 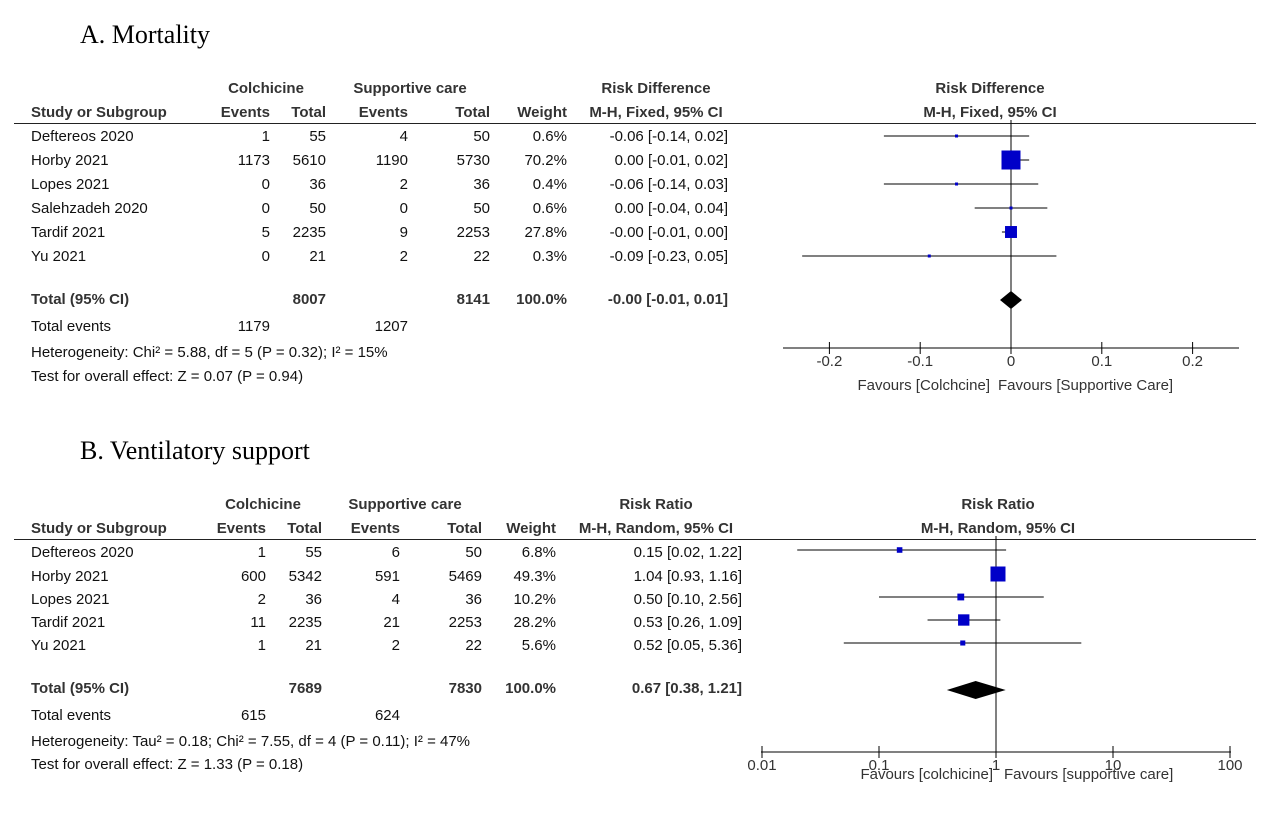 What do you see at coordinates (635, 123) in the screenshot?
I see `header-divider` at bounding box center [635, 123].